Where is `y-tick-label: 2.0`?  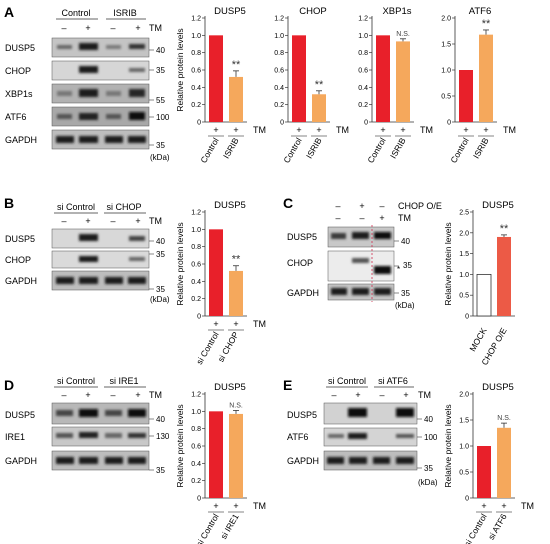 y-tick-label: 2.0 is located at coordinates (464, 395).